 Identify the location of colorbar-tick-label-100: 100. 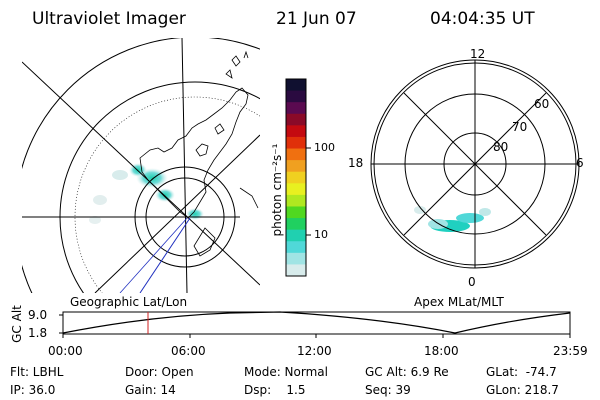
(324, 147).